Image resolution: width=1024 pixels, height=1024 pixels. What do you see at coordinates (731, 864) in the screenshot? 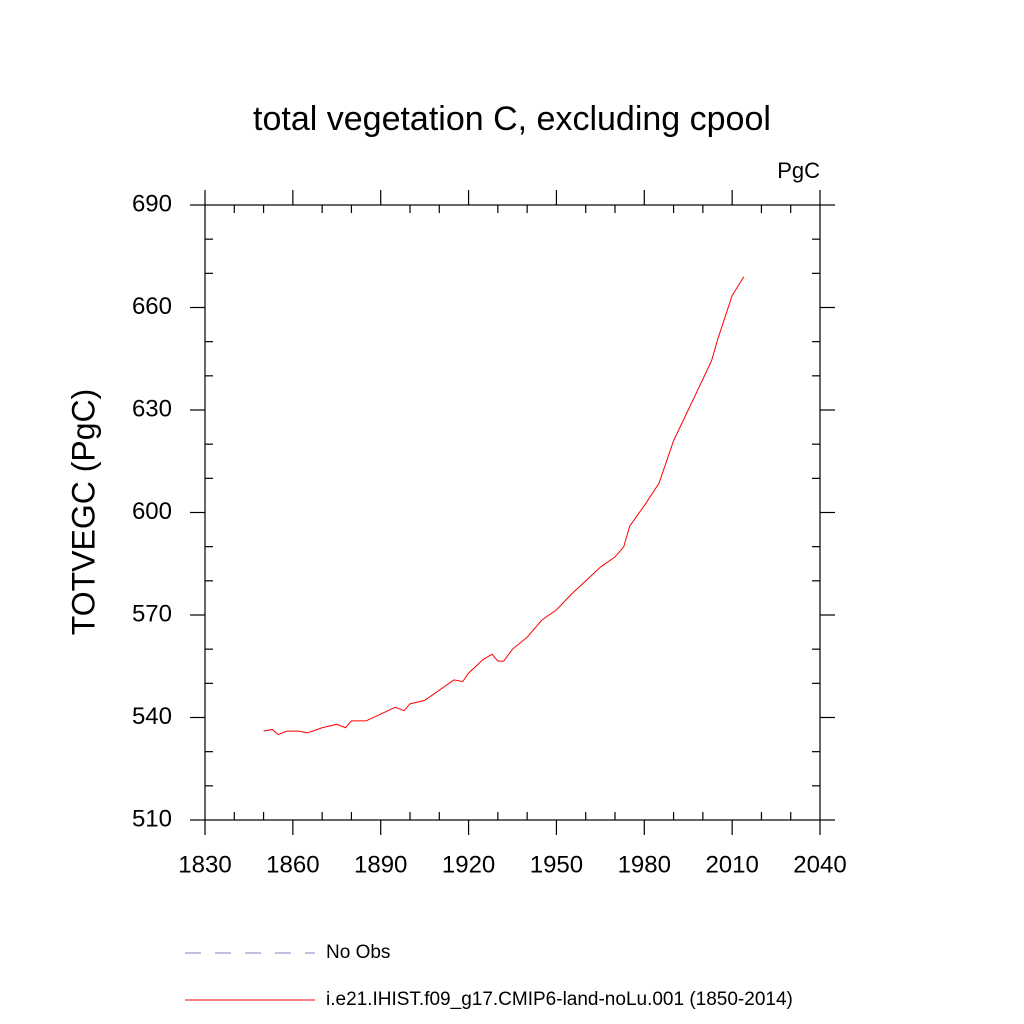
I see `x-tick-label: 2010` at bounding box center [731, 864].